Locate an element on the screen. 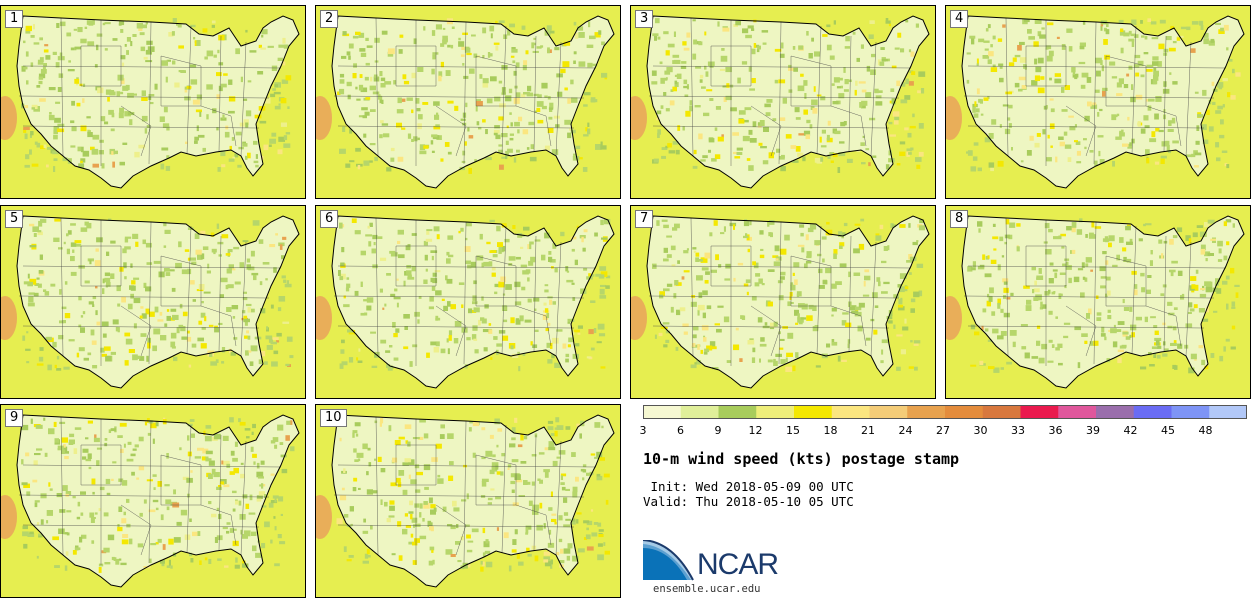 The width and height of the screenshot is (1260, 598). member-map-panel: 7 is located at coordinates (783, 302).